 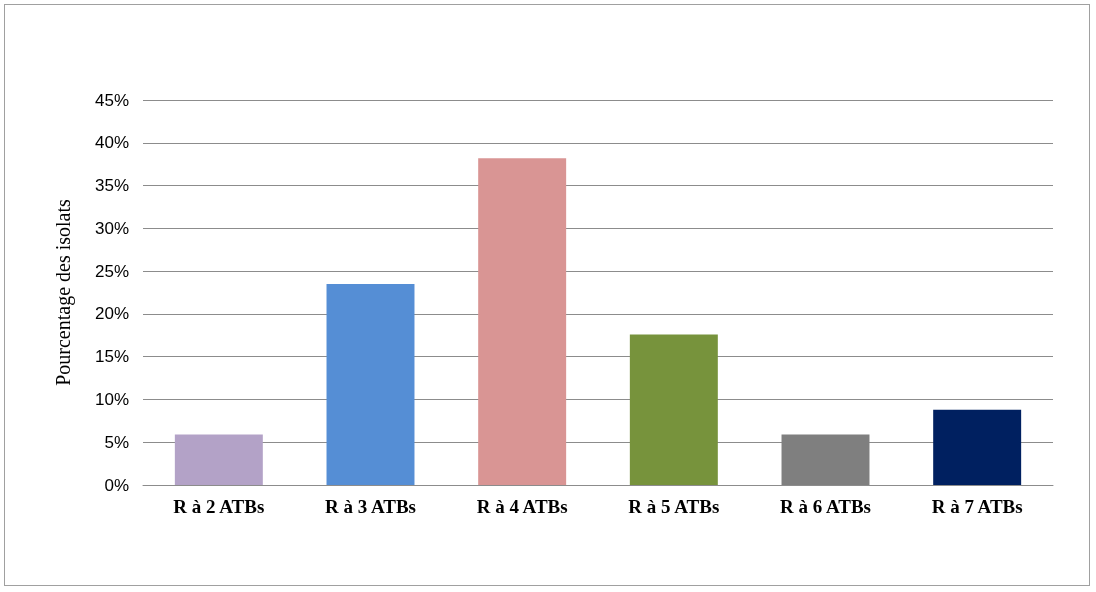 I want to click on x-tick-label: R à 6 ATBs, so click(x=825, y=506).